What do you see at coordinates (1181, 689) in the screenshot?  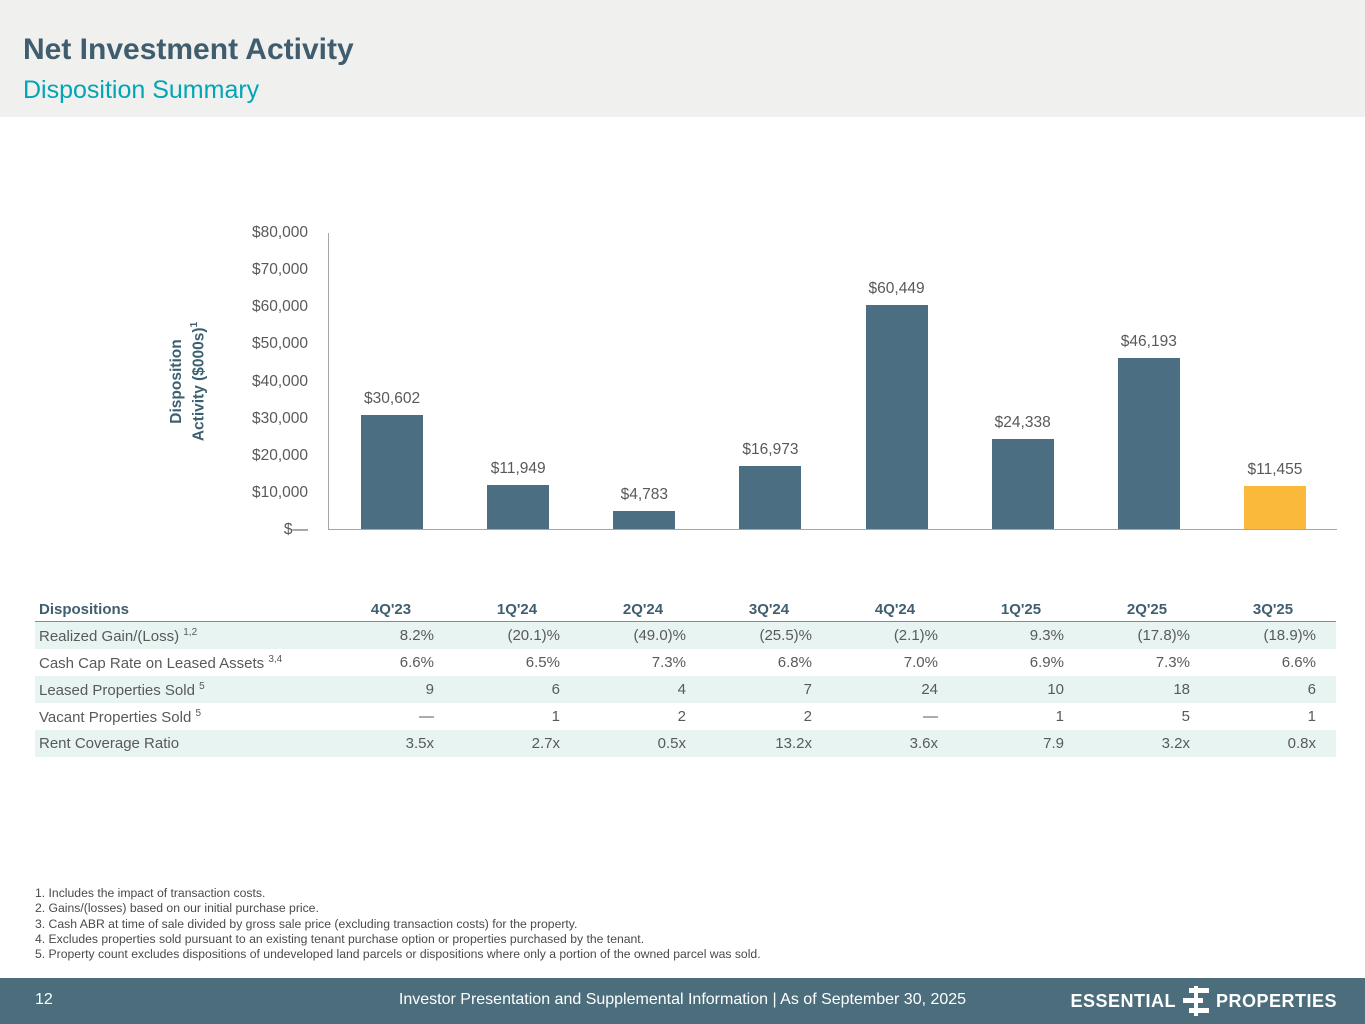 I see `table-cell: 18` at bounding box center [1181, 689].